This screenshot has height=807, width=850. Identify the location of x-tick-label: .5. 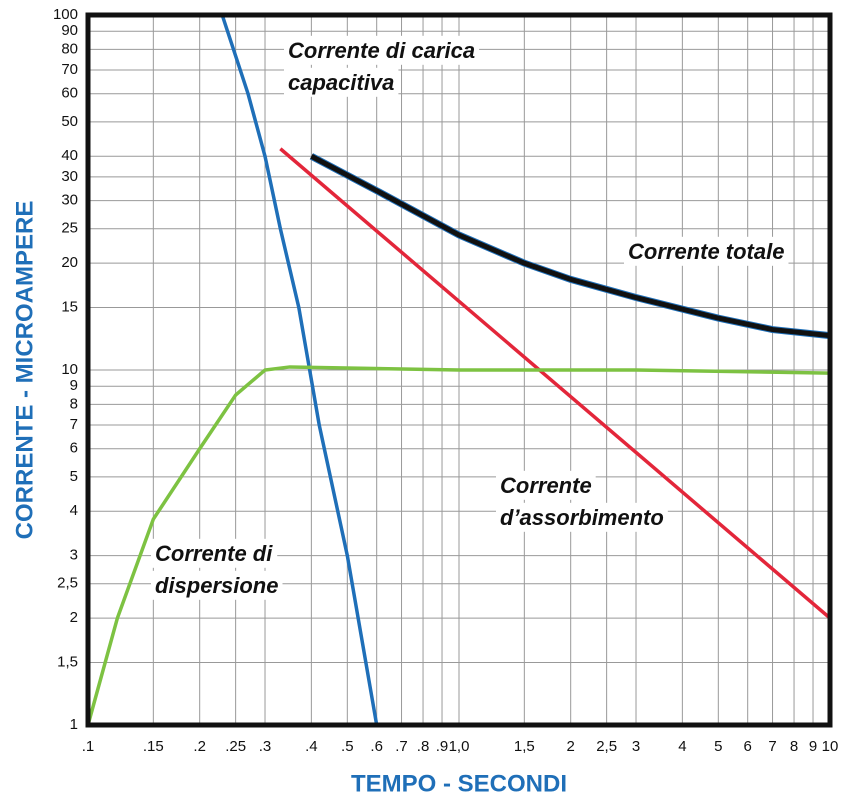
(347, 746).